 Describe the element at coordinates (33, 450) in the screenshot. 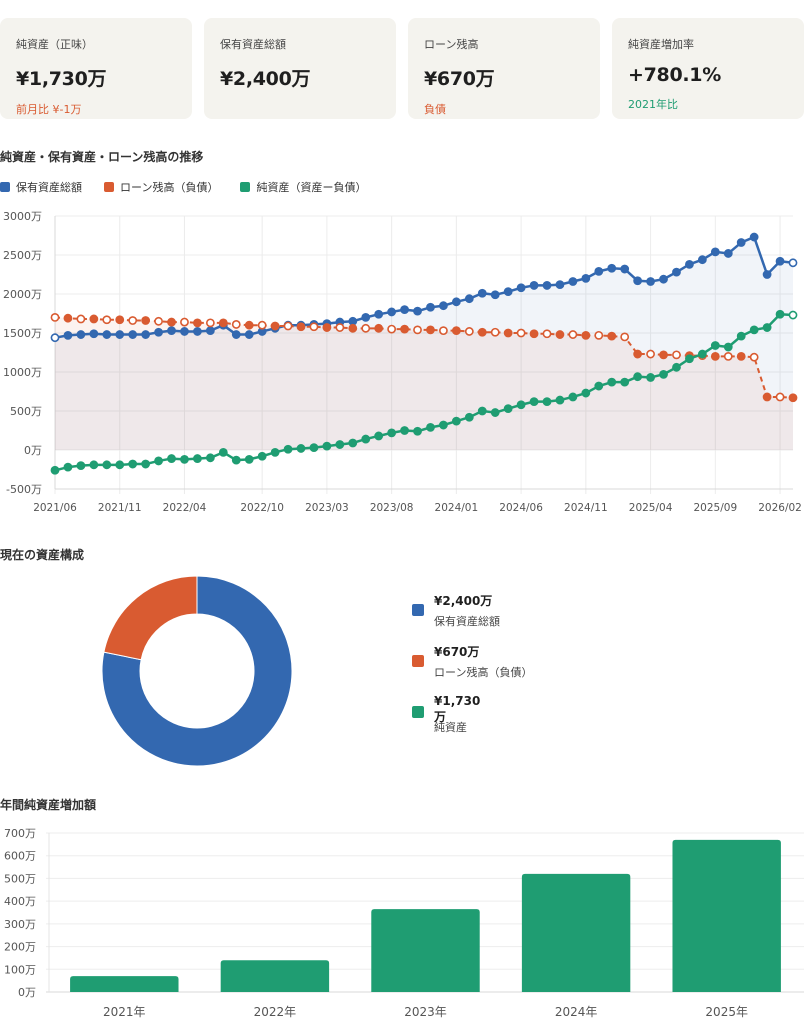

I see `y-tick-label: 0万` at that location.